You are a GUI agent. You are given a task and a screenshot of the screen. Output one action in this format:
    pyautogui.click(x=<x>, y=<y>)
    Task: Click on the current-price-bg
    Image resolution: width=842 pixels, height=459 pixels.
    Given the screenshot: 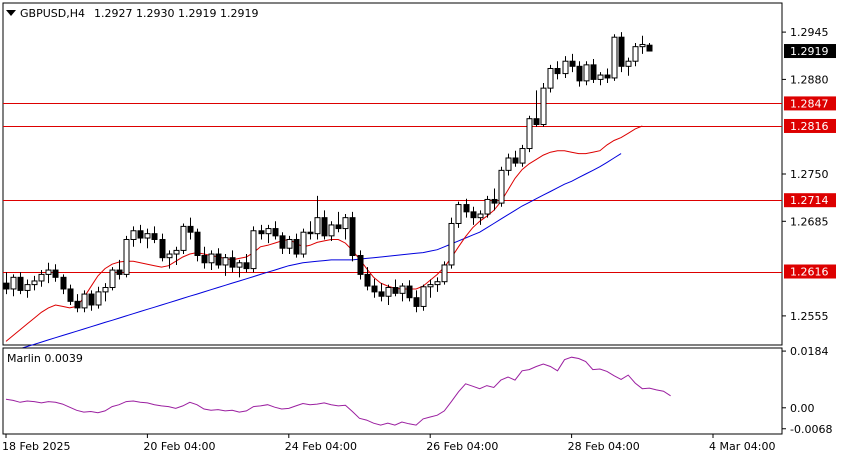 What is the action you would take?
    pyautogui.click(x=810, y=51)
    